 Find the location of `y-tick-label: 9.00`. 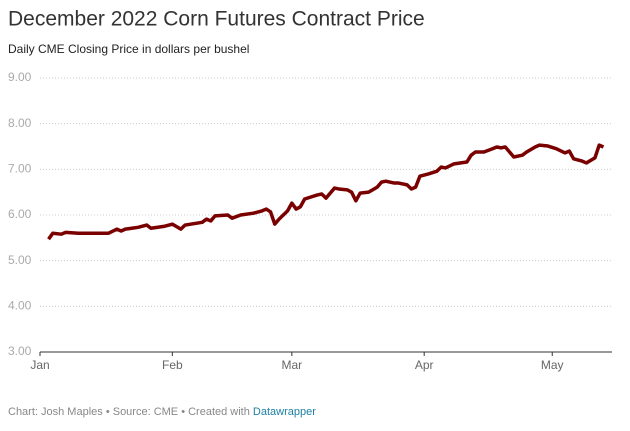

y-tick-label: 9.00 is located at coordinates (20, 77).